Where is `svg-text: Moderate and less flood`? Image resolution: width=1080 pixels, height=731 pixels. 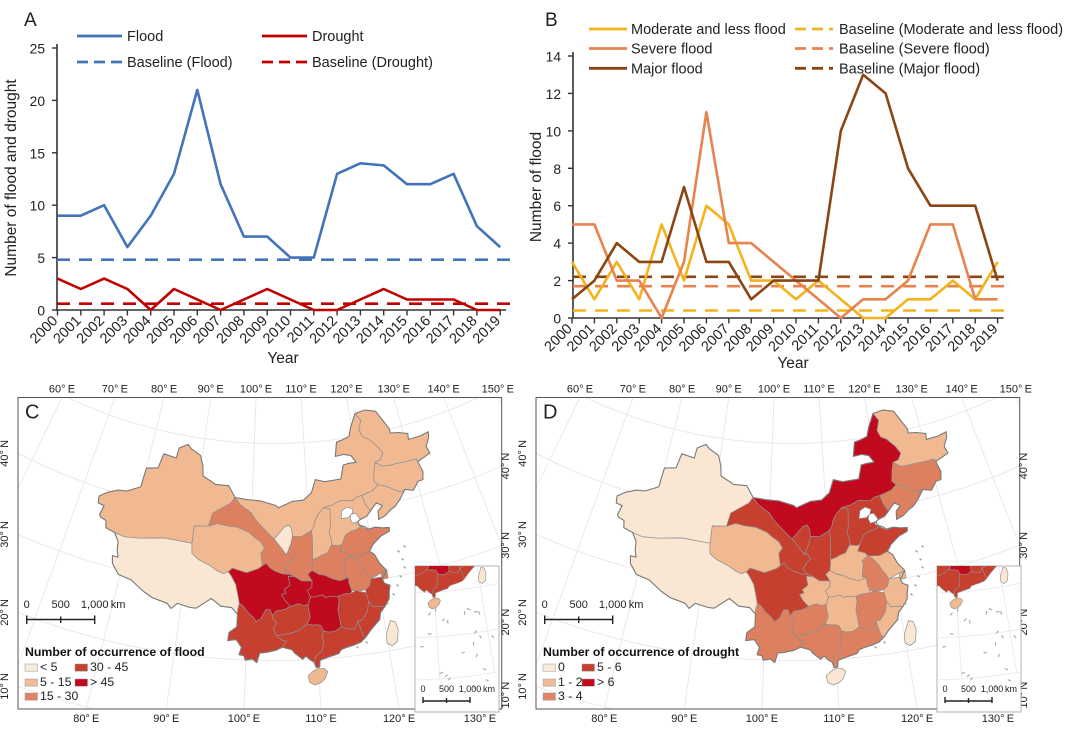 svg-text: Moderate and less flood is located at coordinates (708, 30).